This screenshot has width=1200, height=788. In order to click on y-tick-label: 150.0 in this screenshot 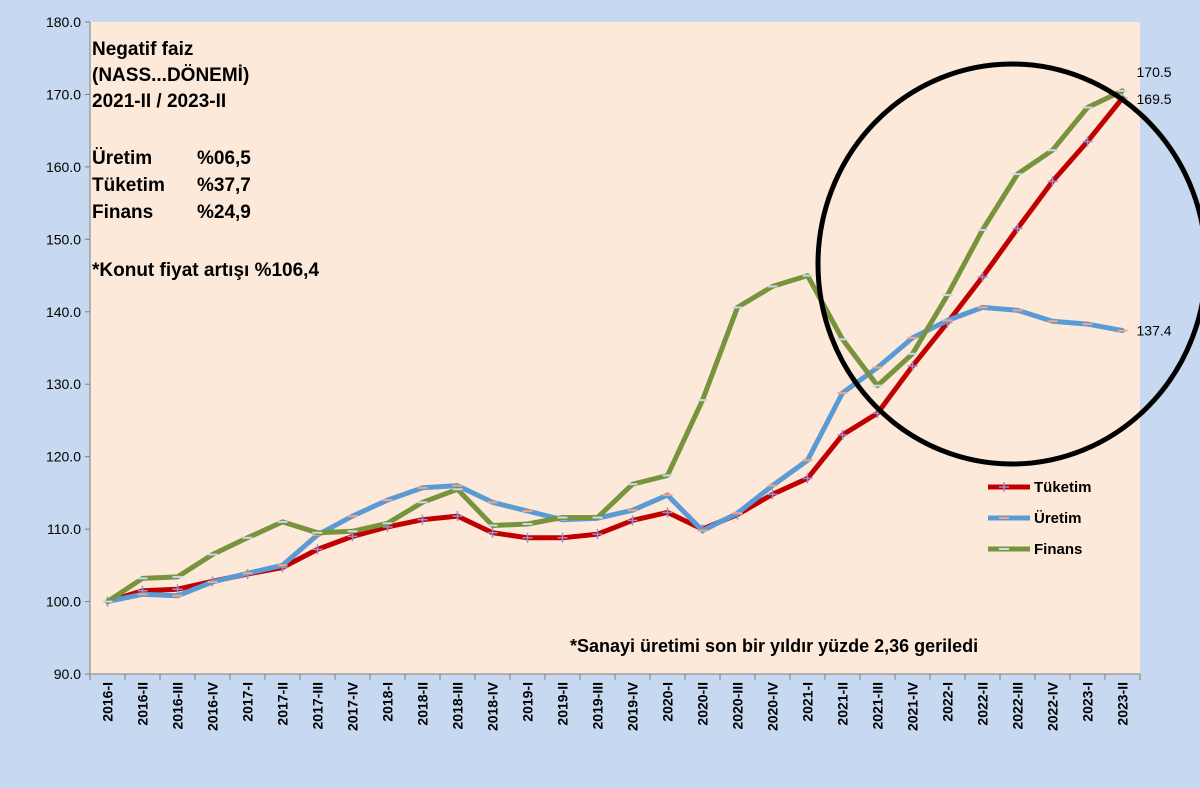, I will do `click(63, 239)`.